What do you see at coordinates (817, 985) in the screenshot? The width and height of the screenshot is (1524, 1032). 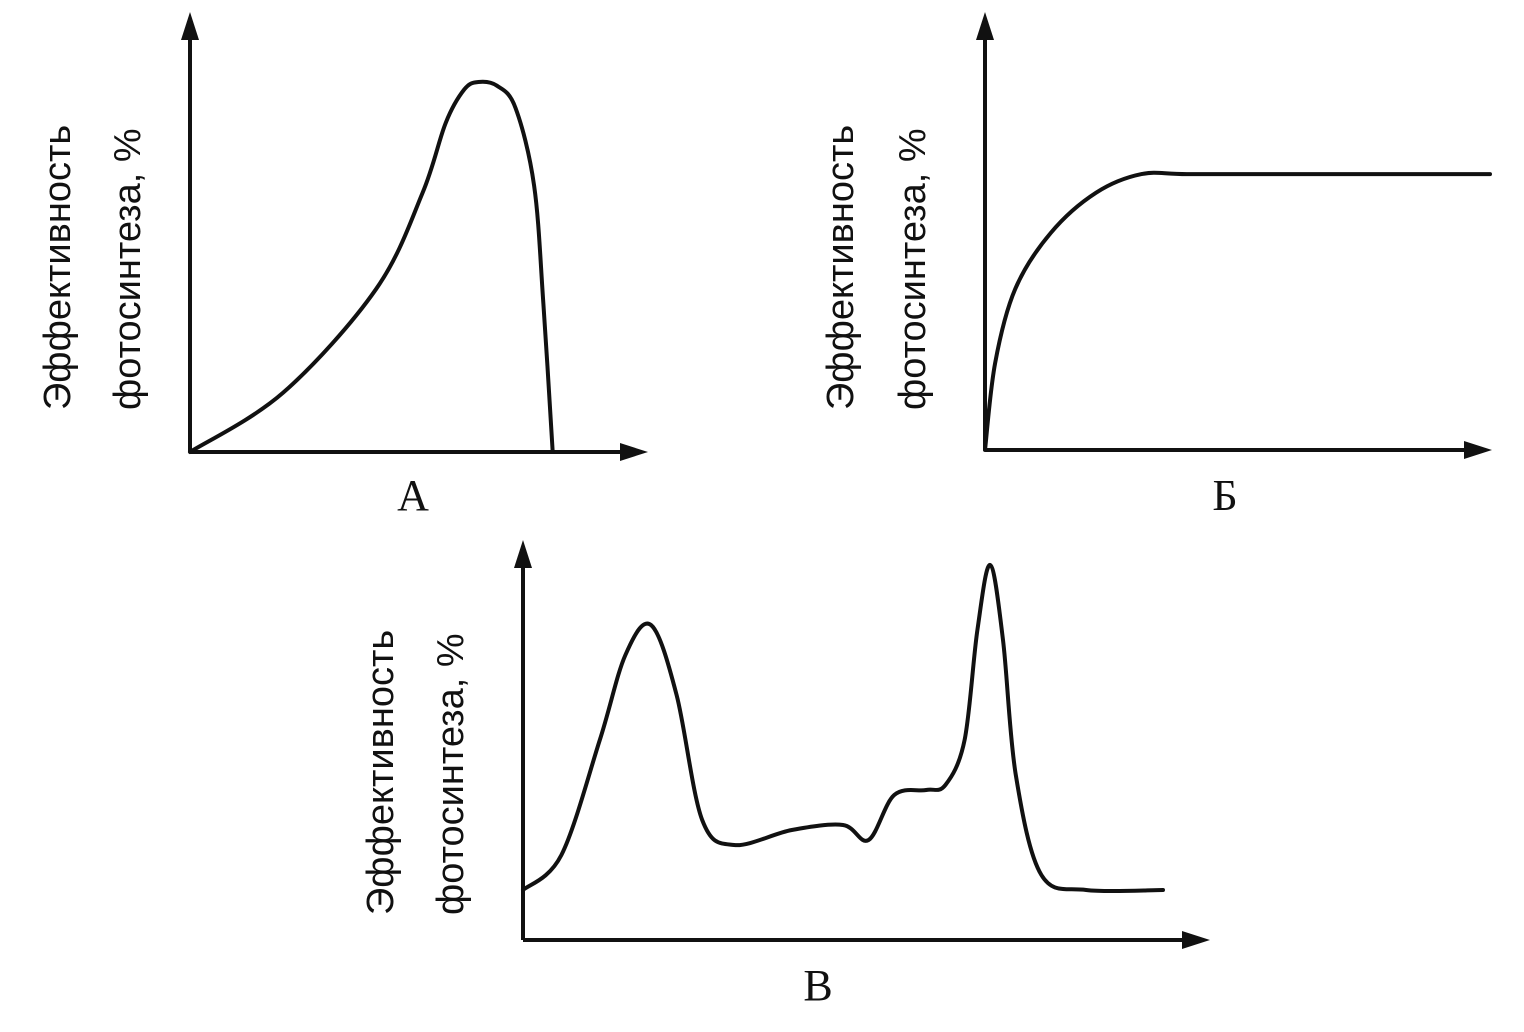 I see `panel-label: В` at bounding box center [817, 985].